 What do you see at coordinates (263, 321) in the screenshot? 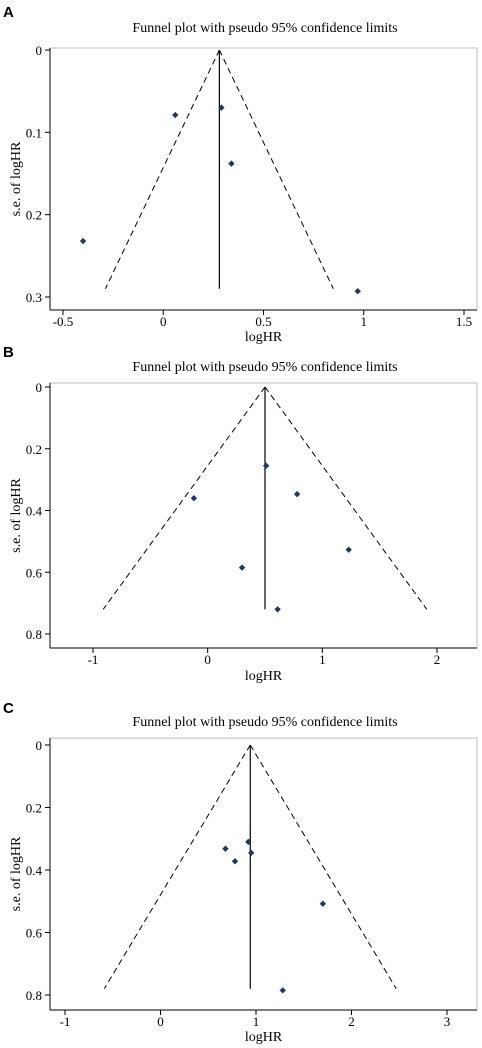
I see `x-tick-label: 0.5` at bounding box center [263, 321].